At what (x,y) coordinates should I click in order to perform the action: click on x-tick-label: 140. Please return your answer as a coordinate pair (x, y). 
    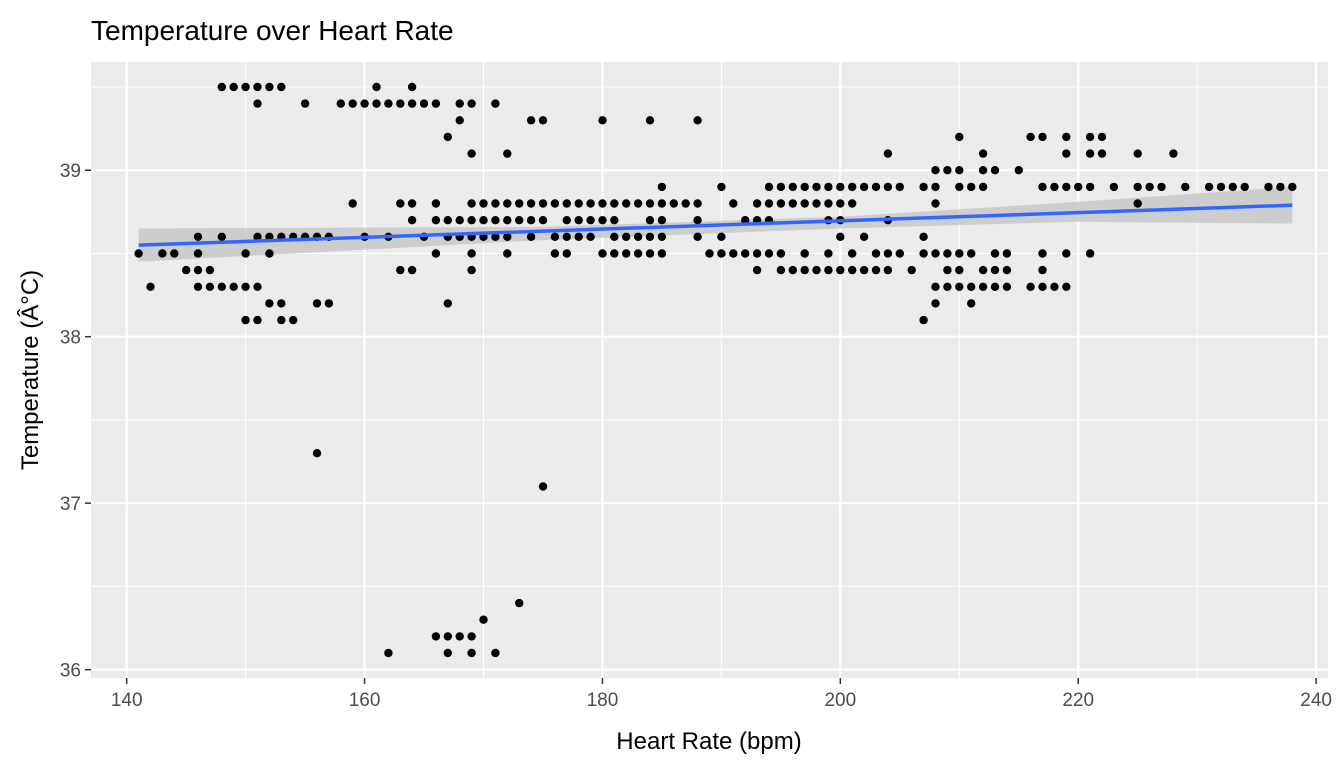
    Looking at the image, I should click on (127, 700).